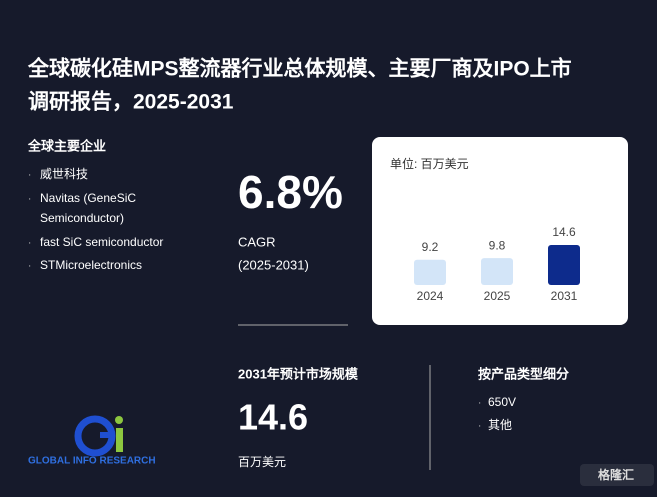  Describe the element at coordinates (502, 402) in the screenshot. I see `segment: 650V` at that location.